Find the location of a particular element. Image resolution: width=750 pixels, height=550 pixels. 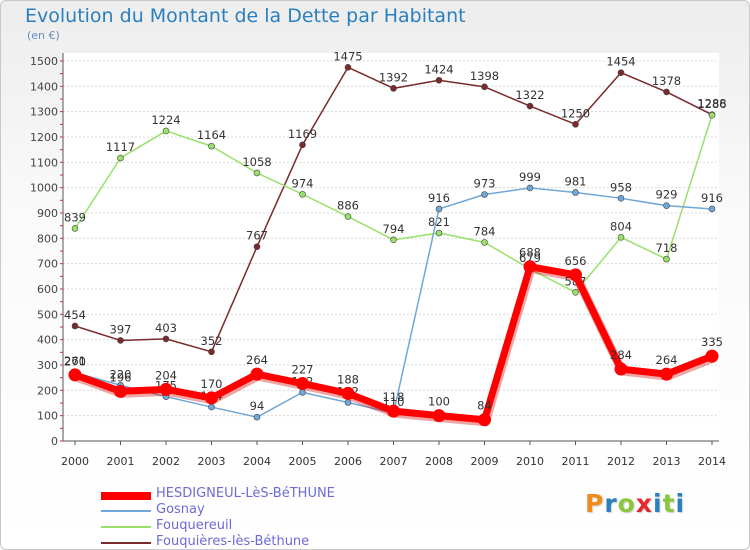

x-tick-label: 2001 is located at coordinates (121, 461).